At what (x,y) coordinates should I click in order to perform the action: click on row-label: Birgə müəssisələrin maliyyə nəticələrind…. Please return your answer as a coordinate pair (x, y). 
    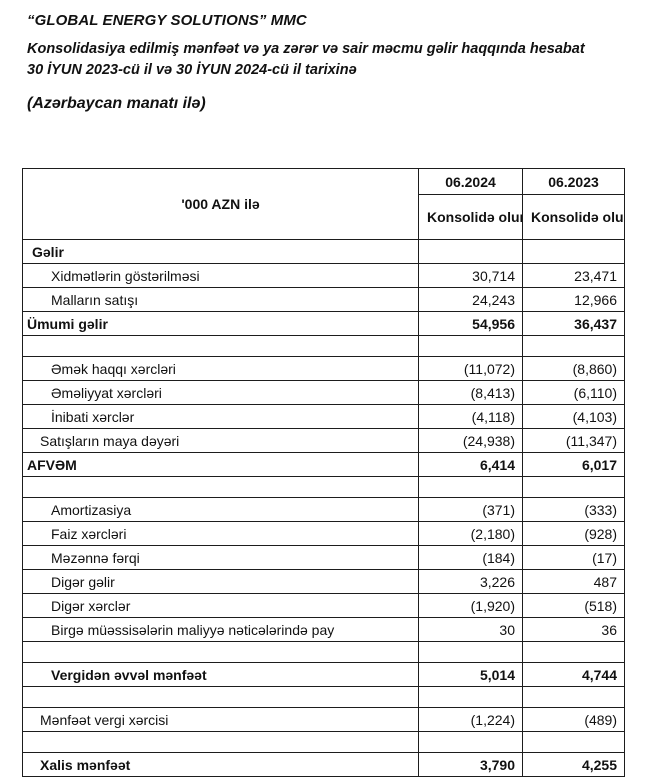
    Looking at the image, I should click on (220, 629).